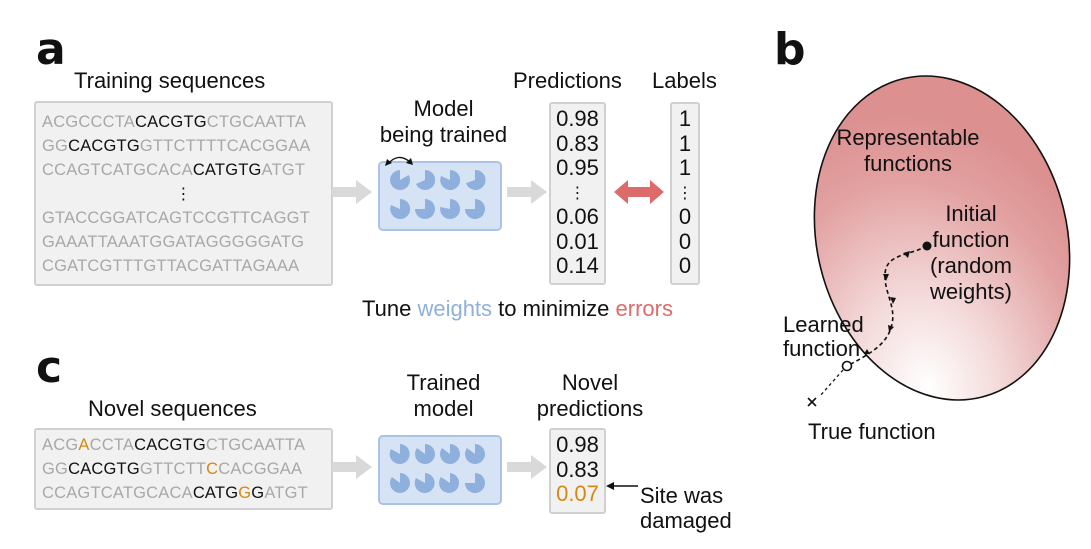 This screenshot has width=1091, height=549. Describe the element at coordinates (577, 167) in the screenshot. I see `column-value: 0.95` at that location.